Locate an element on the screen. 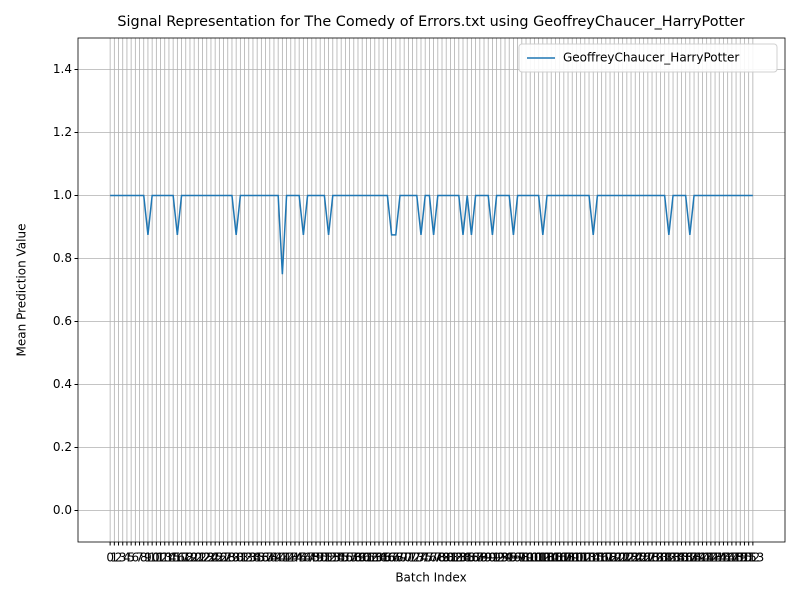 This screenshot has height=600, width=800. x-tick-label: 87 is located at coordinates (475, 558).